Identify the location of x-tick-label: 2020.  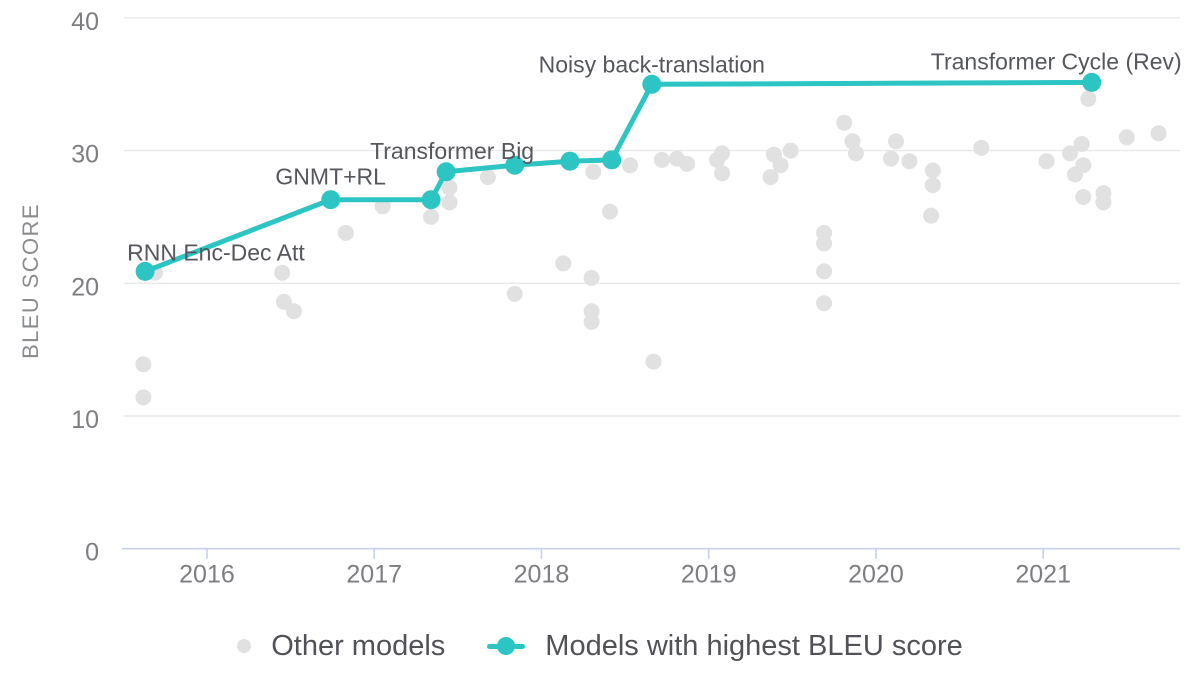
(876, 575).